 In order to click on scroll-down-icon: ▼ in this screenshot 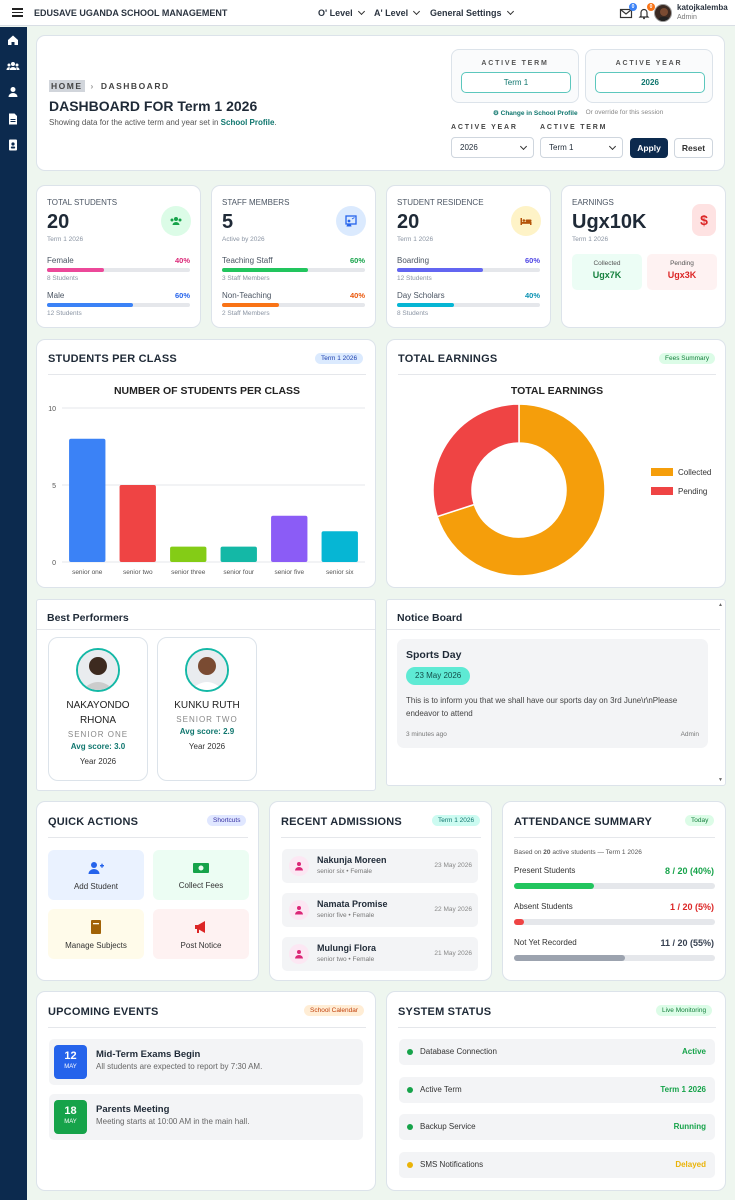, I will do `click(720, 780)`.